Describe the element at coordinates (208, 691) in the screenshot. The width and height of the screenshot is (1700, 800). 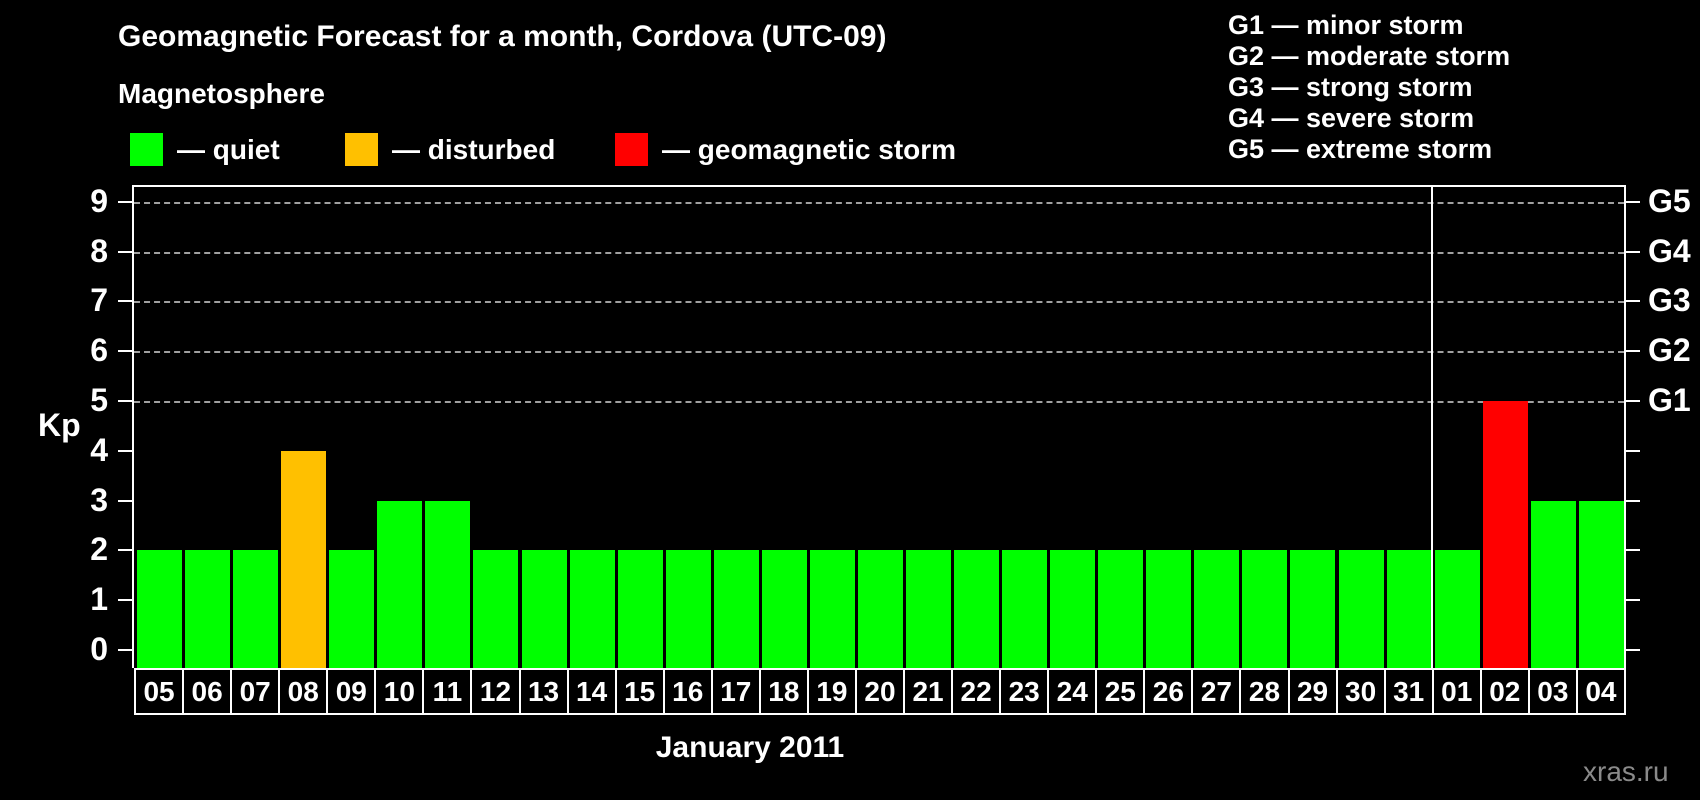
I see `day-label: 06` at that location.